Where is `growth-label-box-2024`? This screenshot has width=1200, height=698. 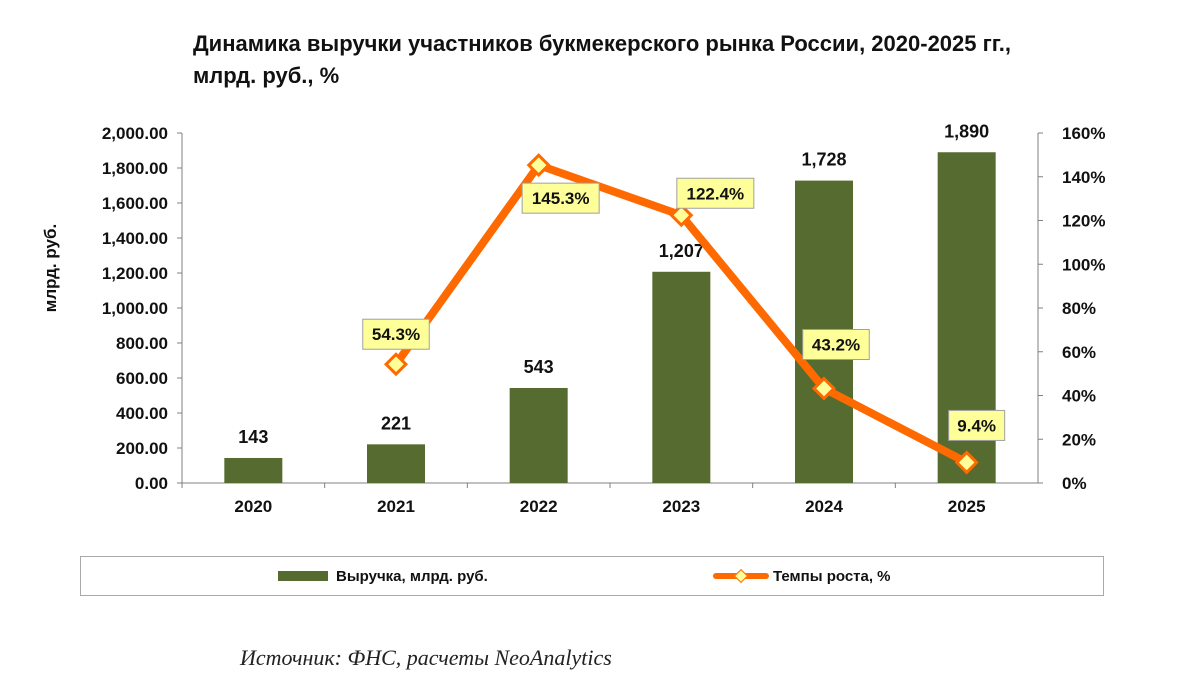
growth-label-box-2024 is located at coordinates (836, 344).